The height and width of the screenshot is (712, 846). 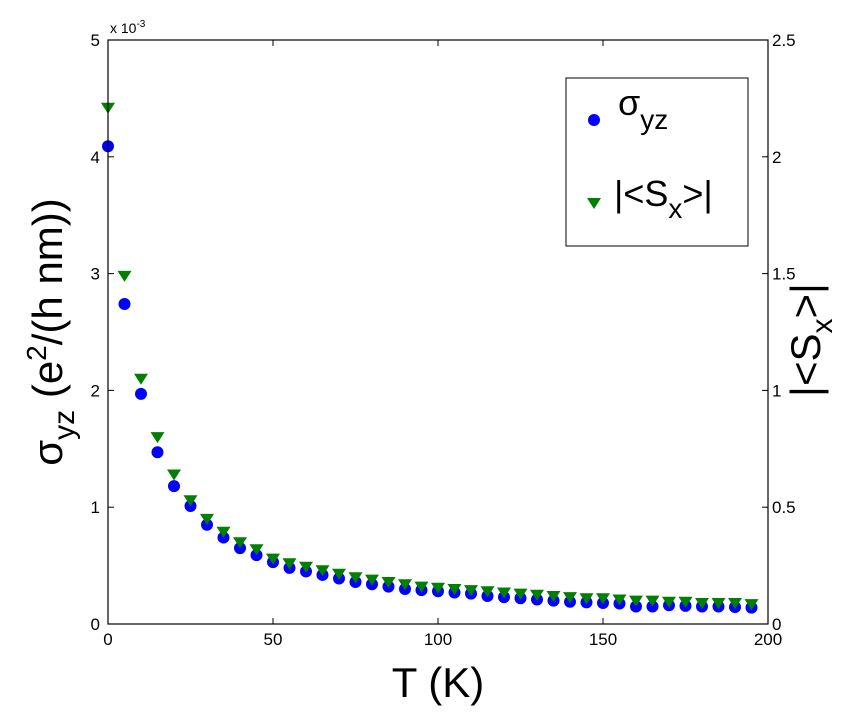 I want to click on right-y-tick-label: 2, so click(x=776, y=157).